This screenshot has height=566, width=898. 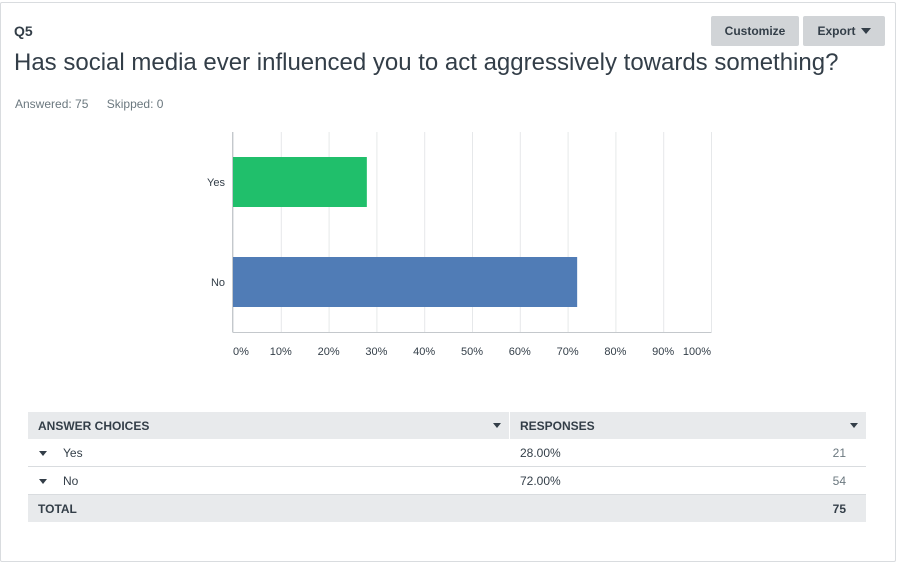 I want to click on x-tick-label: 30%, so click(x=376, y=352).